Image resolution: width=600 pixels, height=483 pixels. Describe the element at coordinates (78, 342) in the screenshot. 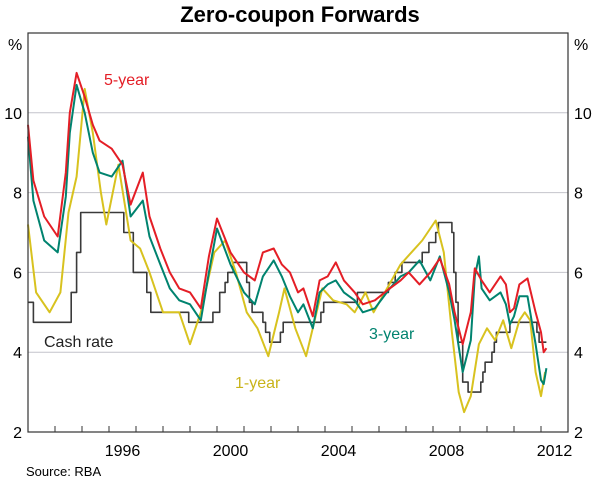

I see `label-cash-rate: Cash rate` at that location.